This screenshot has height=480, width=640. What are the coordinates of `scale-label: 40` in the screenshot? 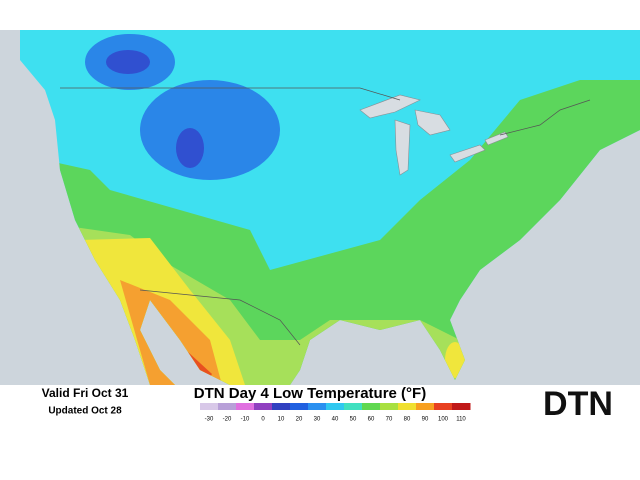 It's located at (335, 420).